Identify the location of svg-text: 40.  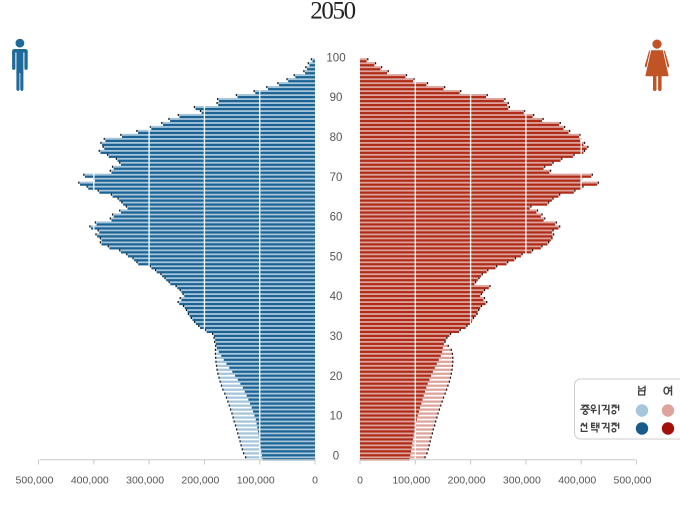
(336, 297).